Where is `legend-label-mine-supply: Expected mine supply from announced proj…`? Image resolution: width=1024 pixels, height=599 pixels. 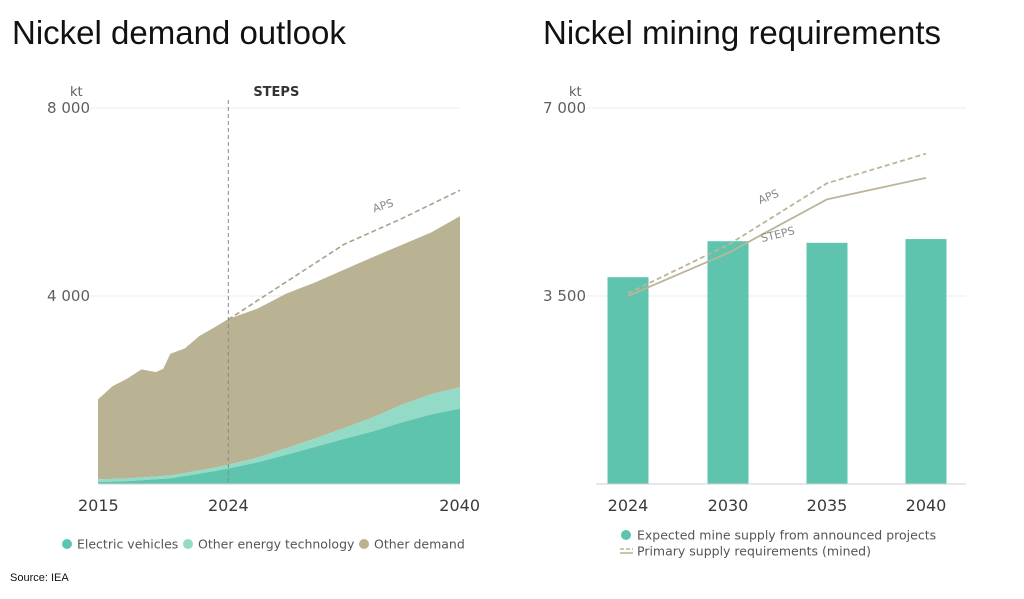 legend-label-mine-supply: Expected mine supply from announced proj… is located at coordinates (786, 535).